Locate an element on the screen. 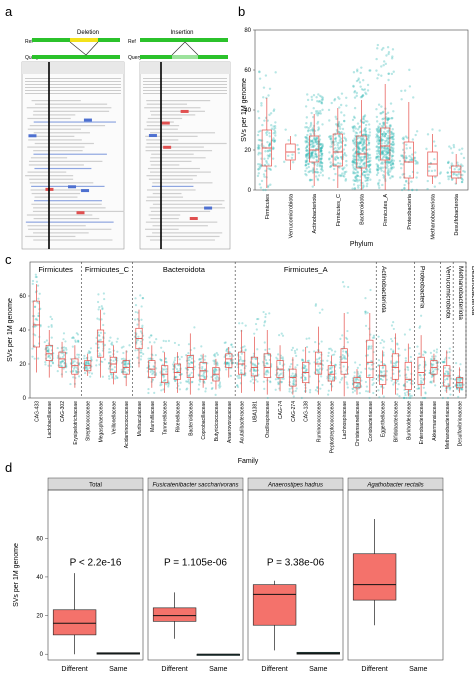 This screenshot has height=680, width=474. box is located at coordinates (421, 370).